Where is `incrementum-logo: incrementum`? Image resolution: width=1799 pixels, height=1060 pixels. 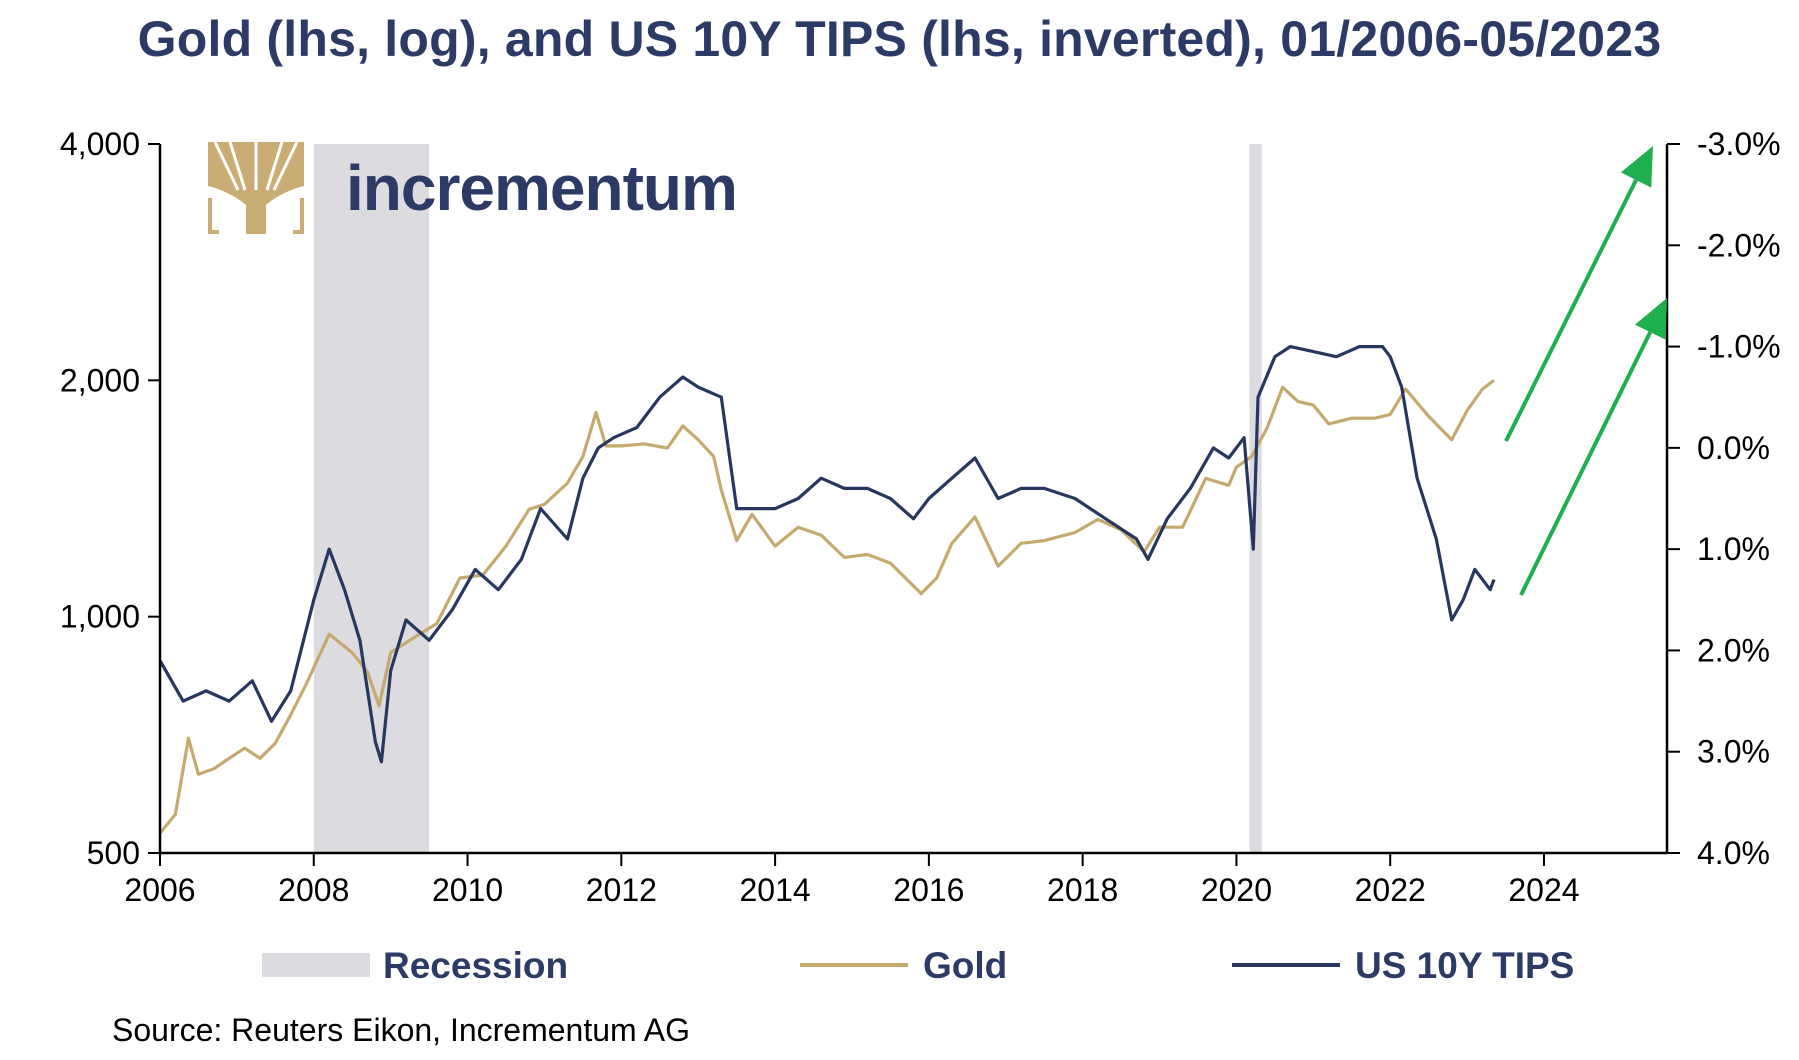
incrementum-logo: incrementum is located at coordinates (473, 187).